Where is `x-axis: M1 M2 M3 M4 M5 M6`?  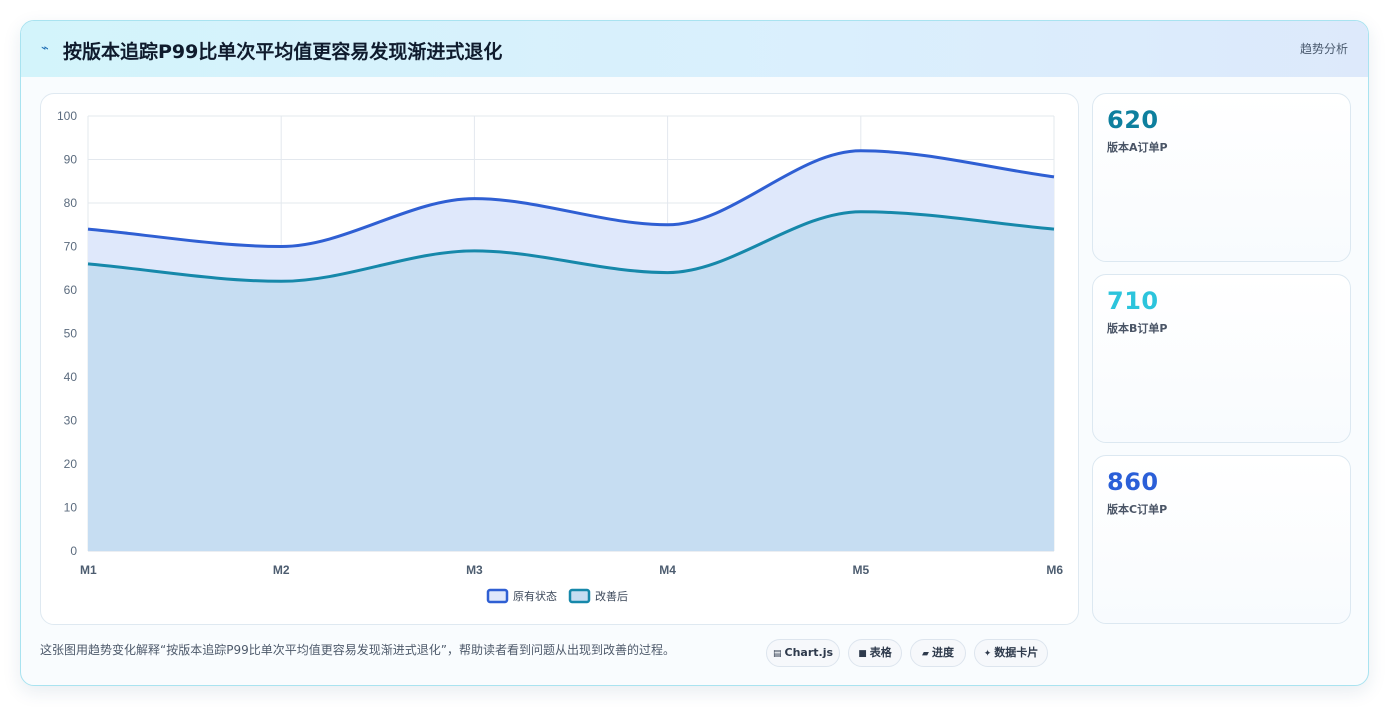 x-axis: M1 M2 M3 M4 M5 M6 is located at coordinates (571, 570).